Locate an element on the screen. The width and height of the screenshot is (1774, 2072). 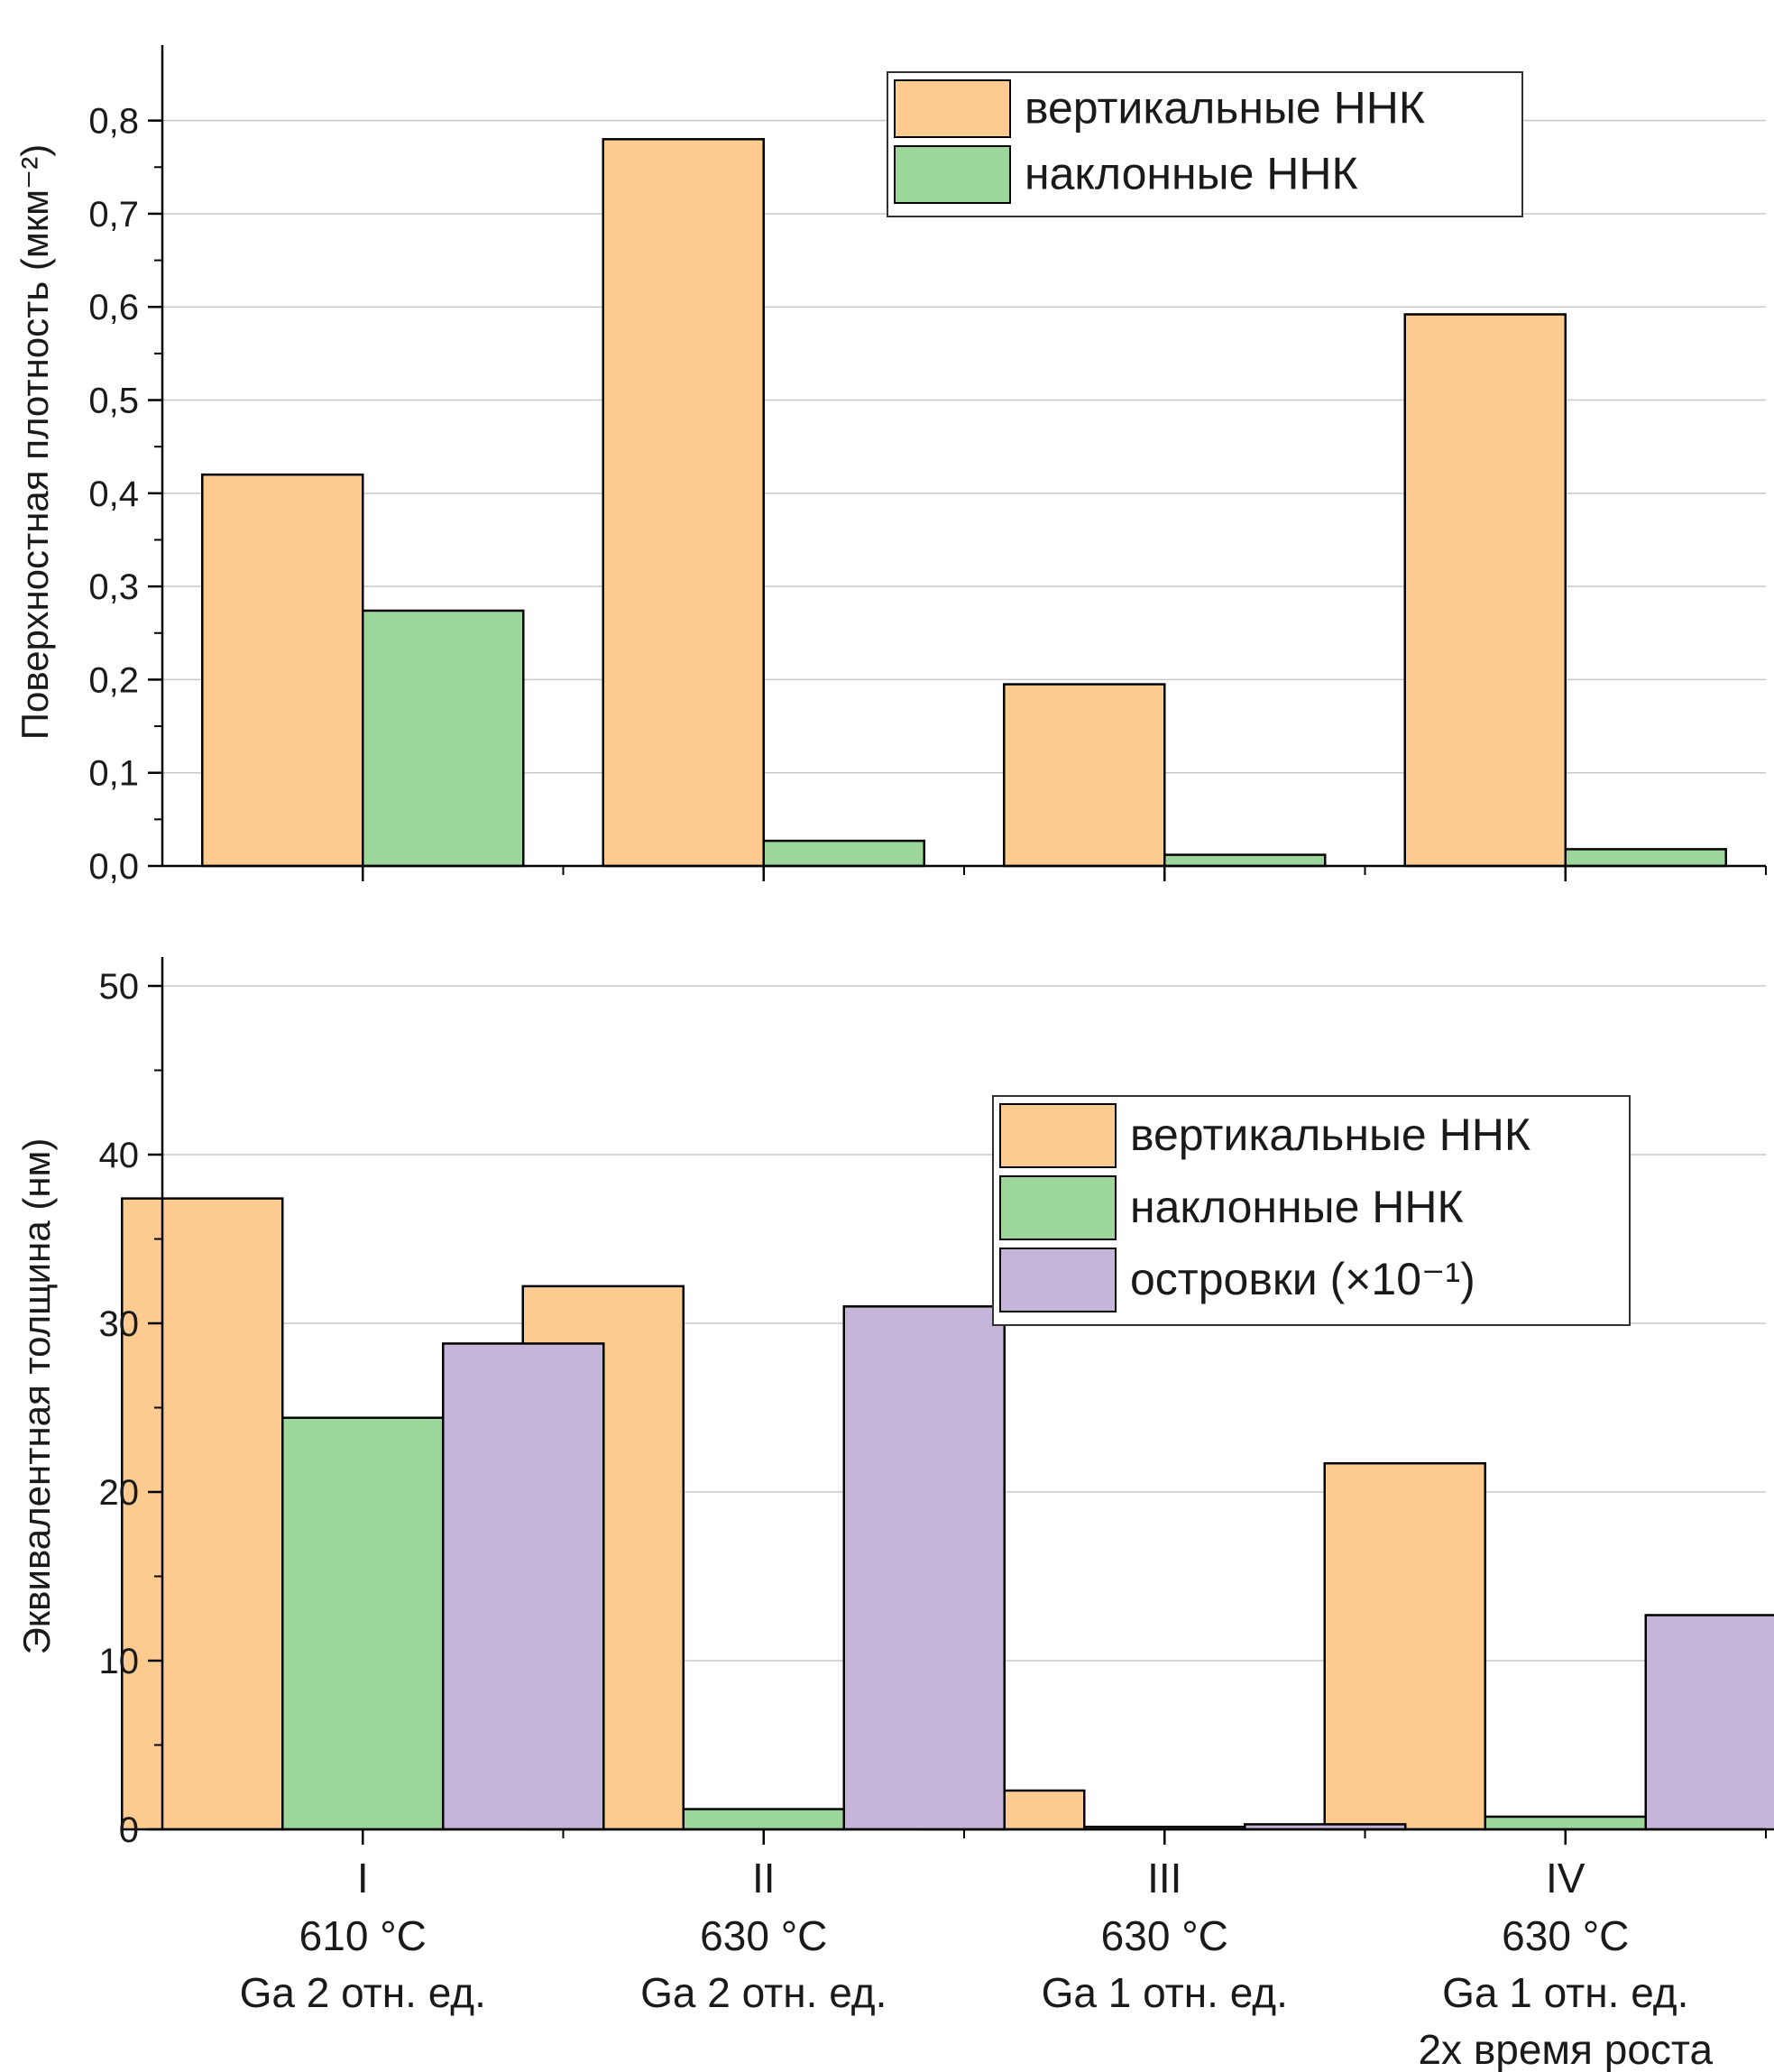
x-label-temperature: 610 °C is located at coordinates (363, 1936).